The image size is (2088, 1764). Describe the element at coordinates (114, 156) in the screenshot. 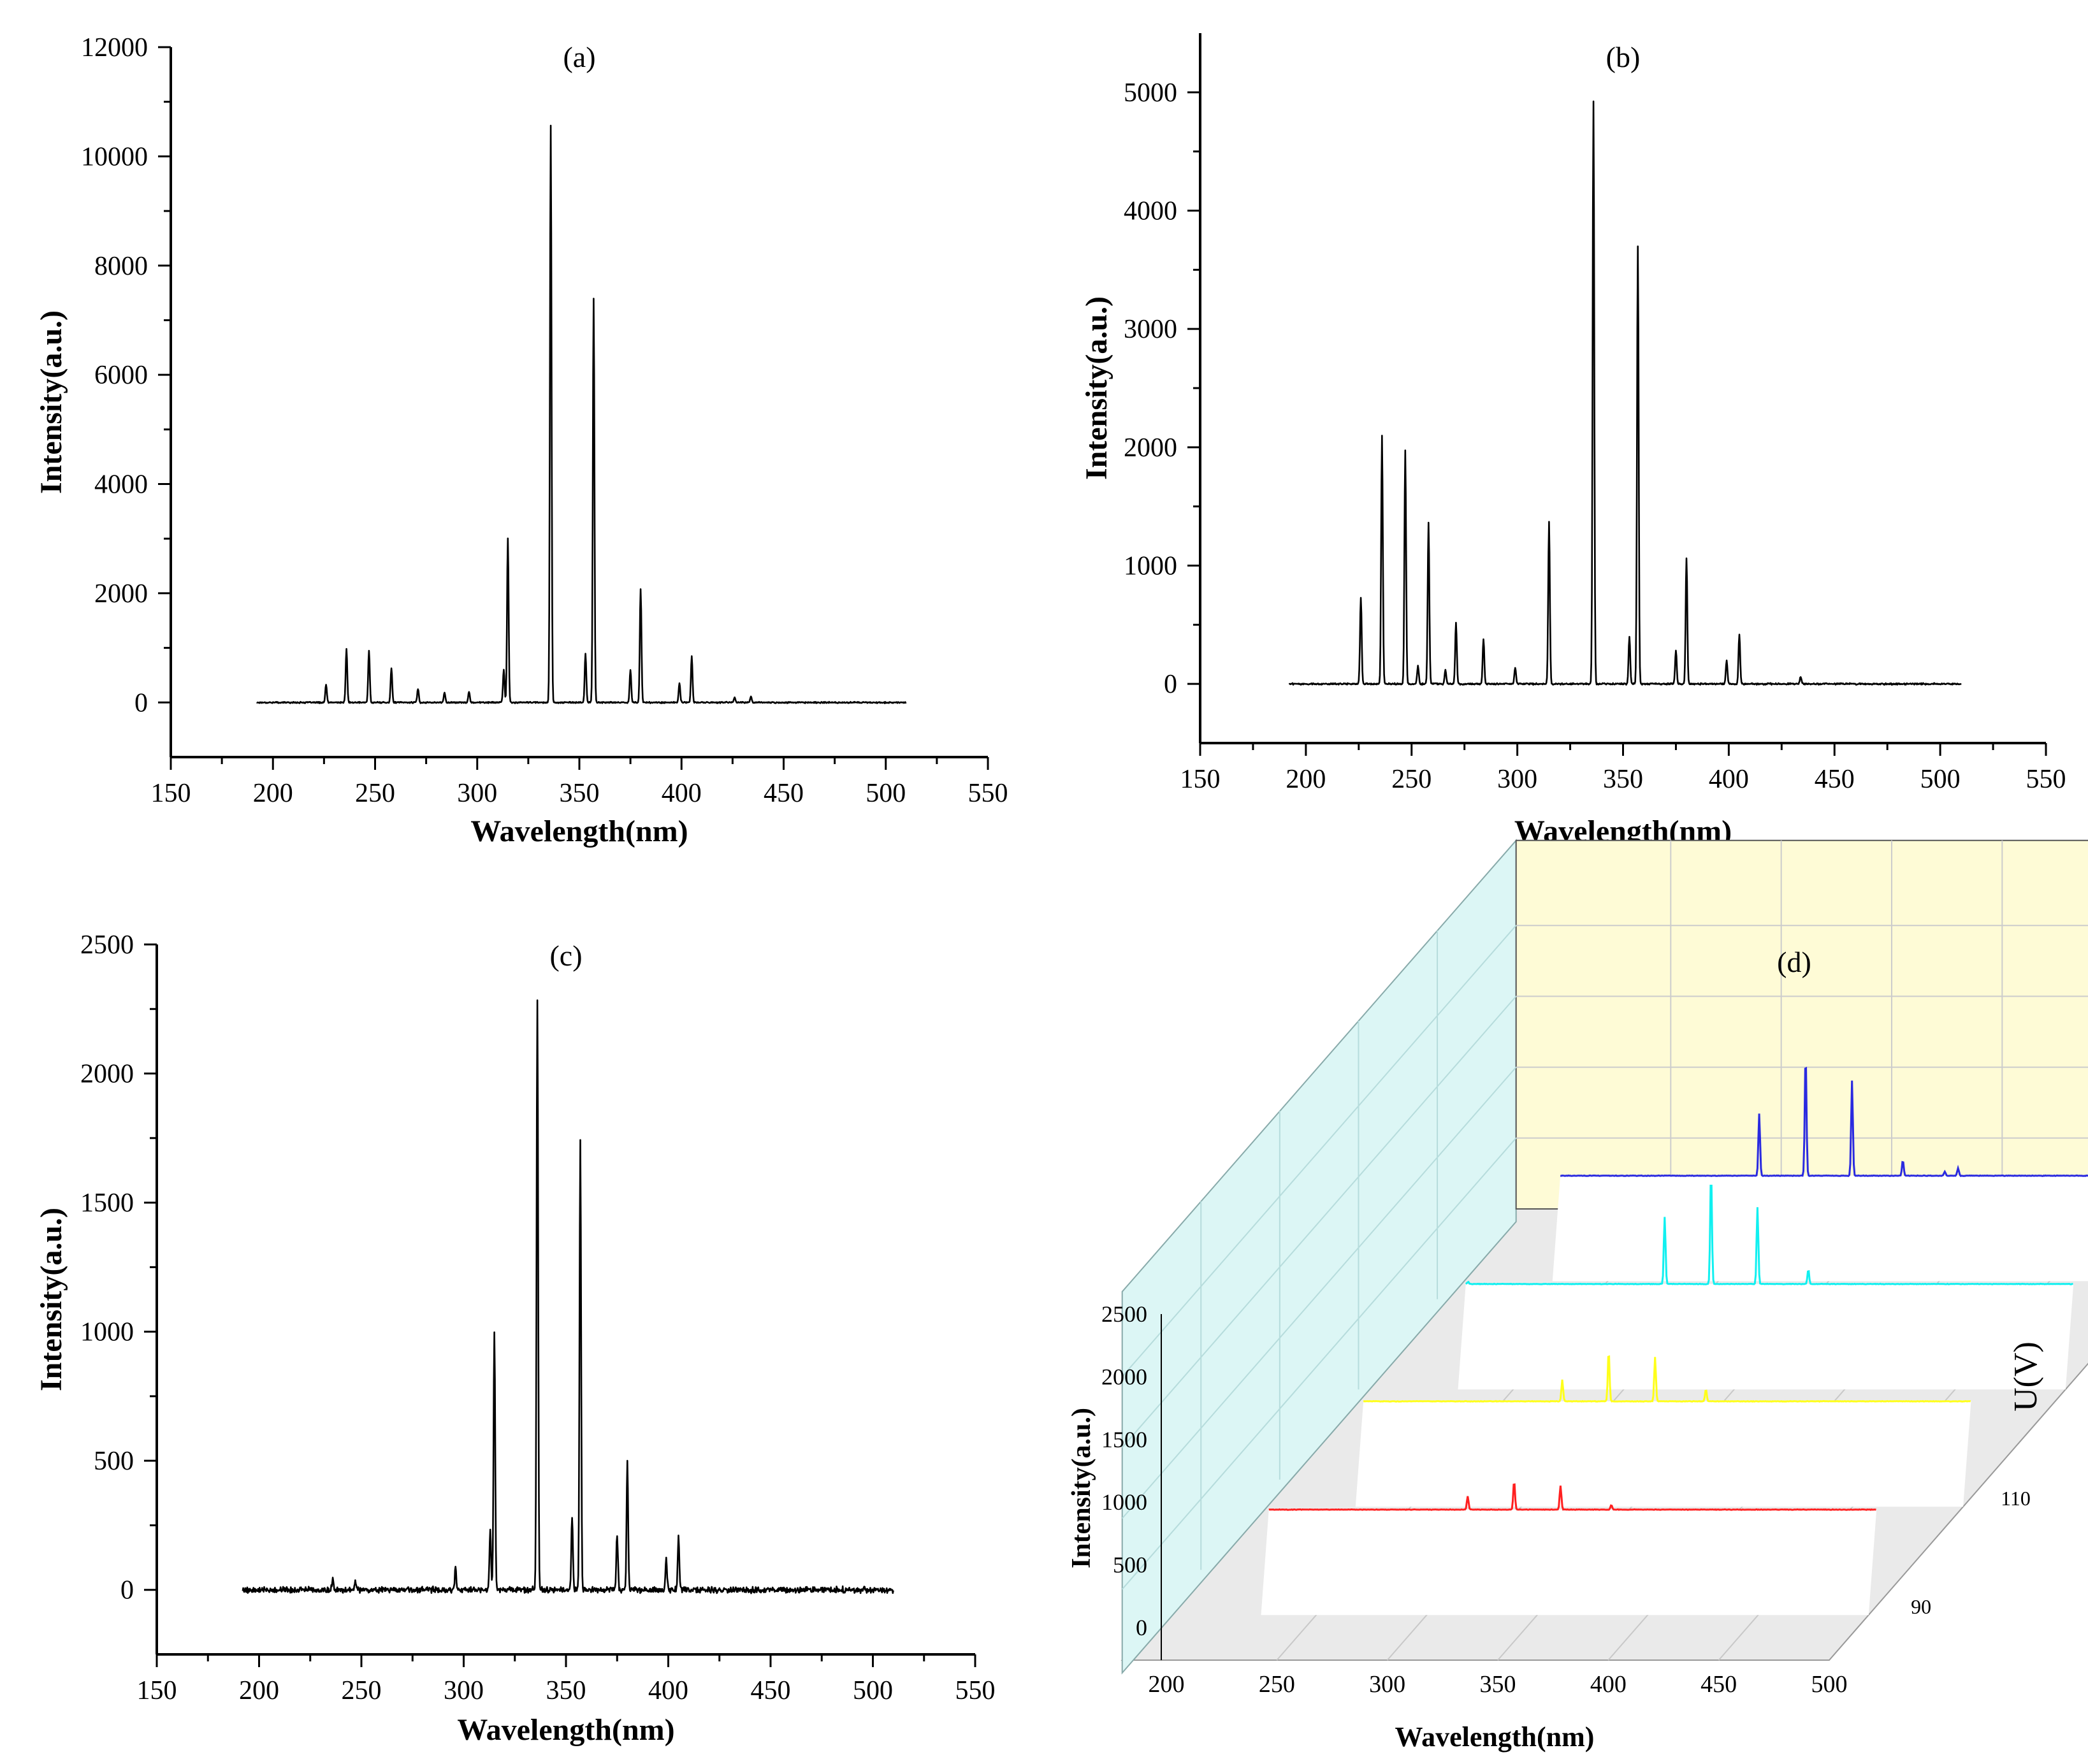

I see `y-tick-label: 10000` at that location.